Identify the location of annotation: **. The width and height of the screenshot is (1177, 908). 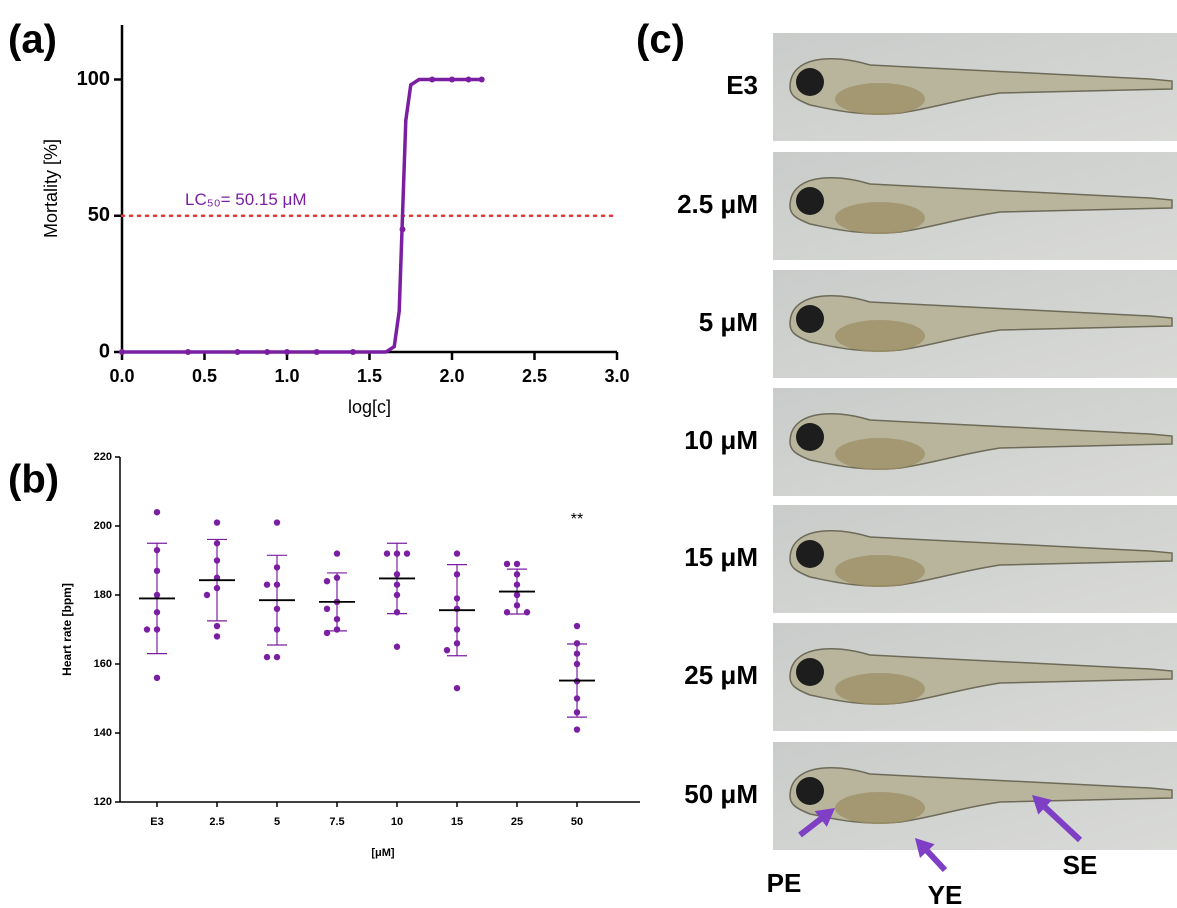
(577, 519).